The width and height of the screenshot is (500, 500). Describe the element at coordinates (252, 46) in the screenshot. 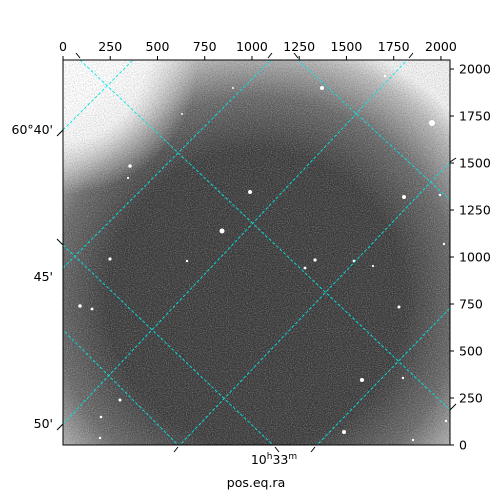

I see `x-tick-label: 1000` at that location.